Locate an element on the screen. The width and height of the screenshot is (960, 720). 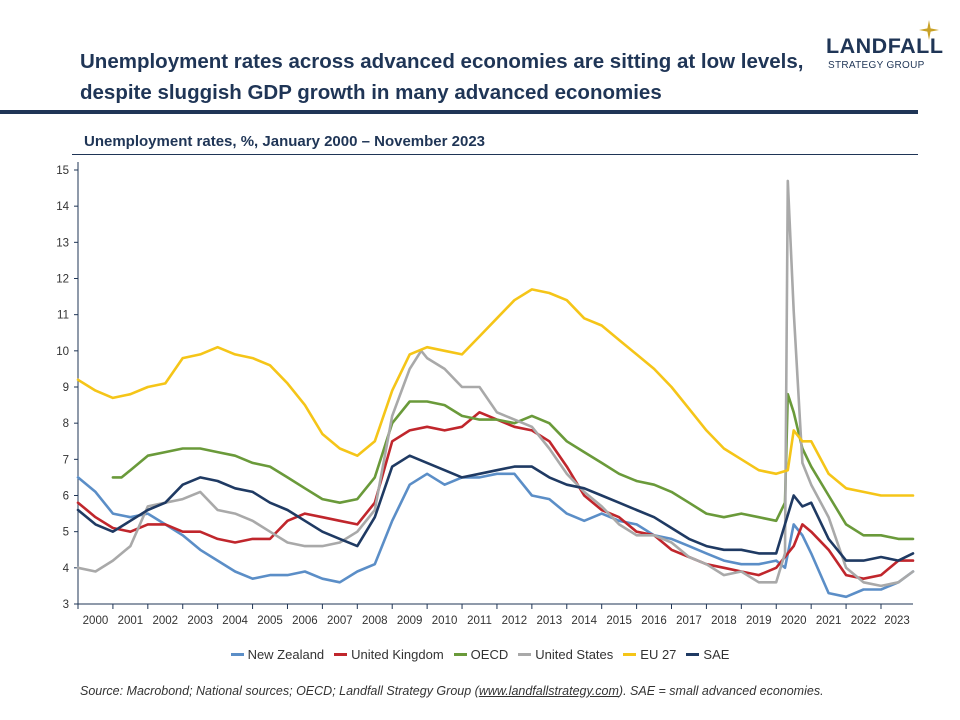
legend-label: New Zealand is located at coordinates (286, 654).